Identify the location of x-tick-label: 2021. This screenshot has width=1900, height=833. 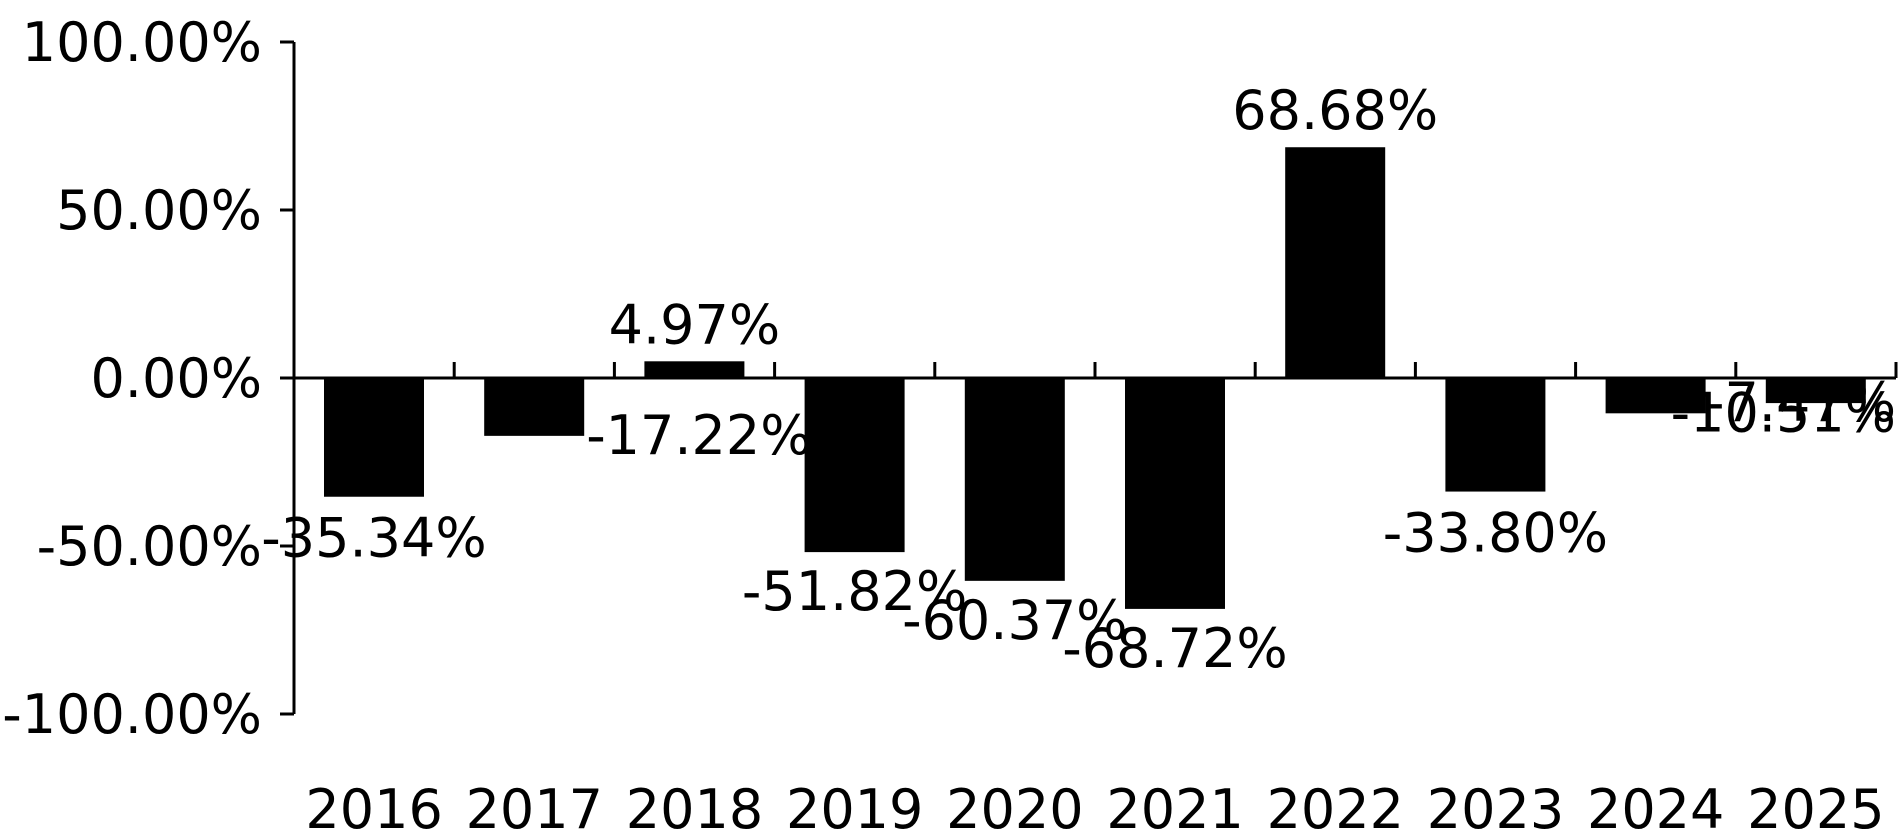
(1174, 805).